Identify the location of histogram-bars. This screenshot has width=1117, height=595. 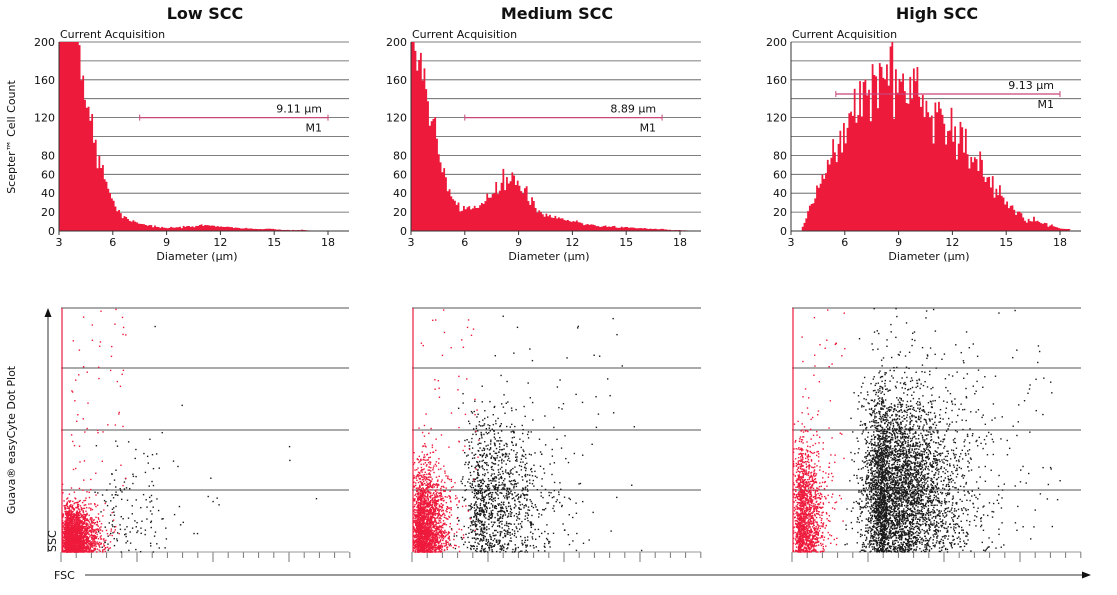
(199, 136).